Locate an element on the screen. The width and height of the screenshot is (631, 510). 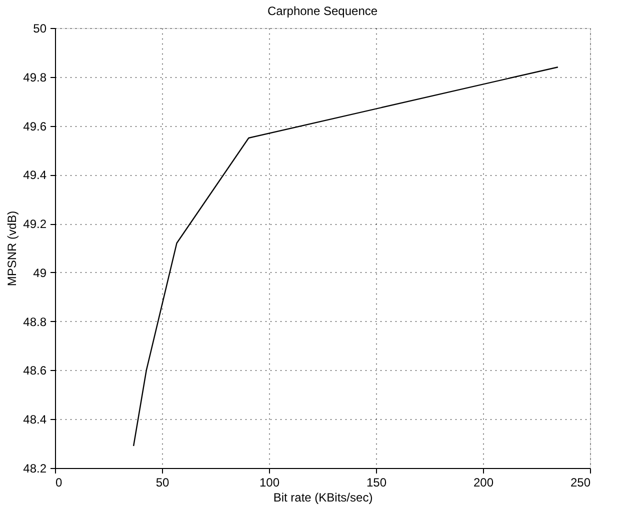
chart-title: Carphone Sequence is located at coordinates (322, 11).